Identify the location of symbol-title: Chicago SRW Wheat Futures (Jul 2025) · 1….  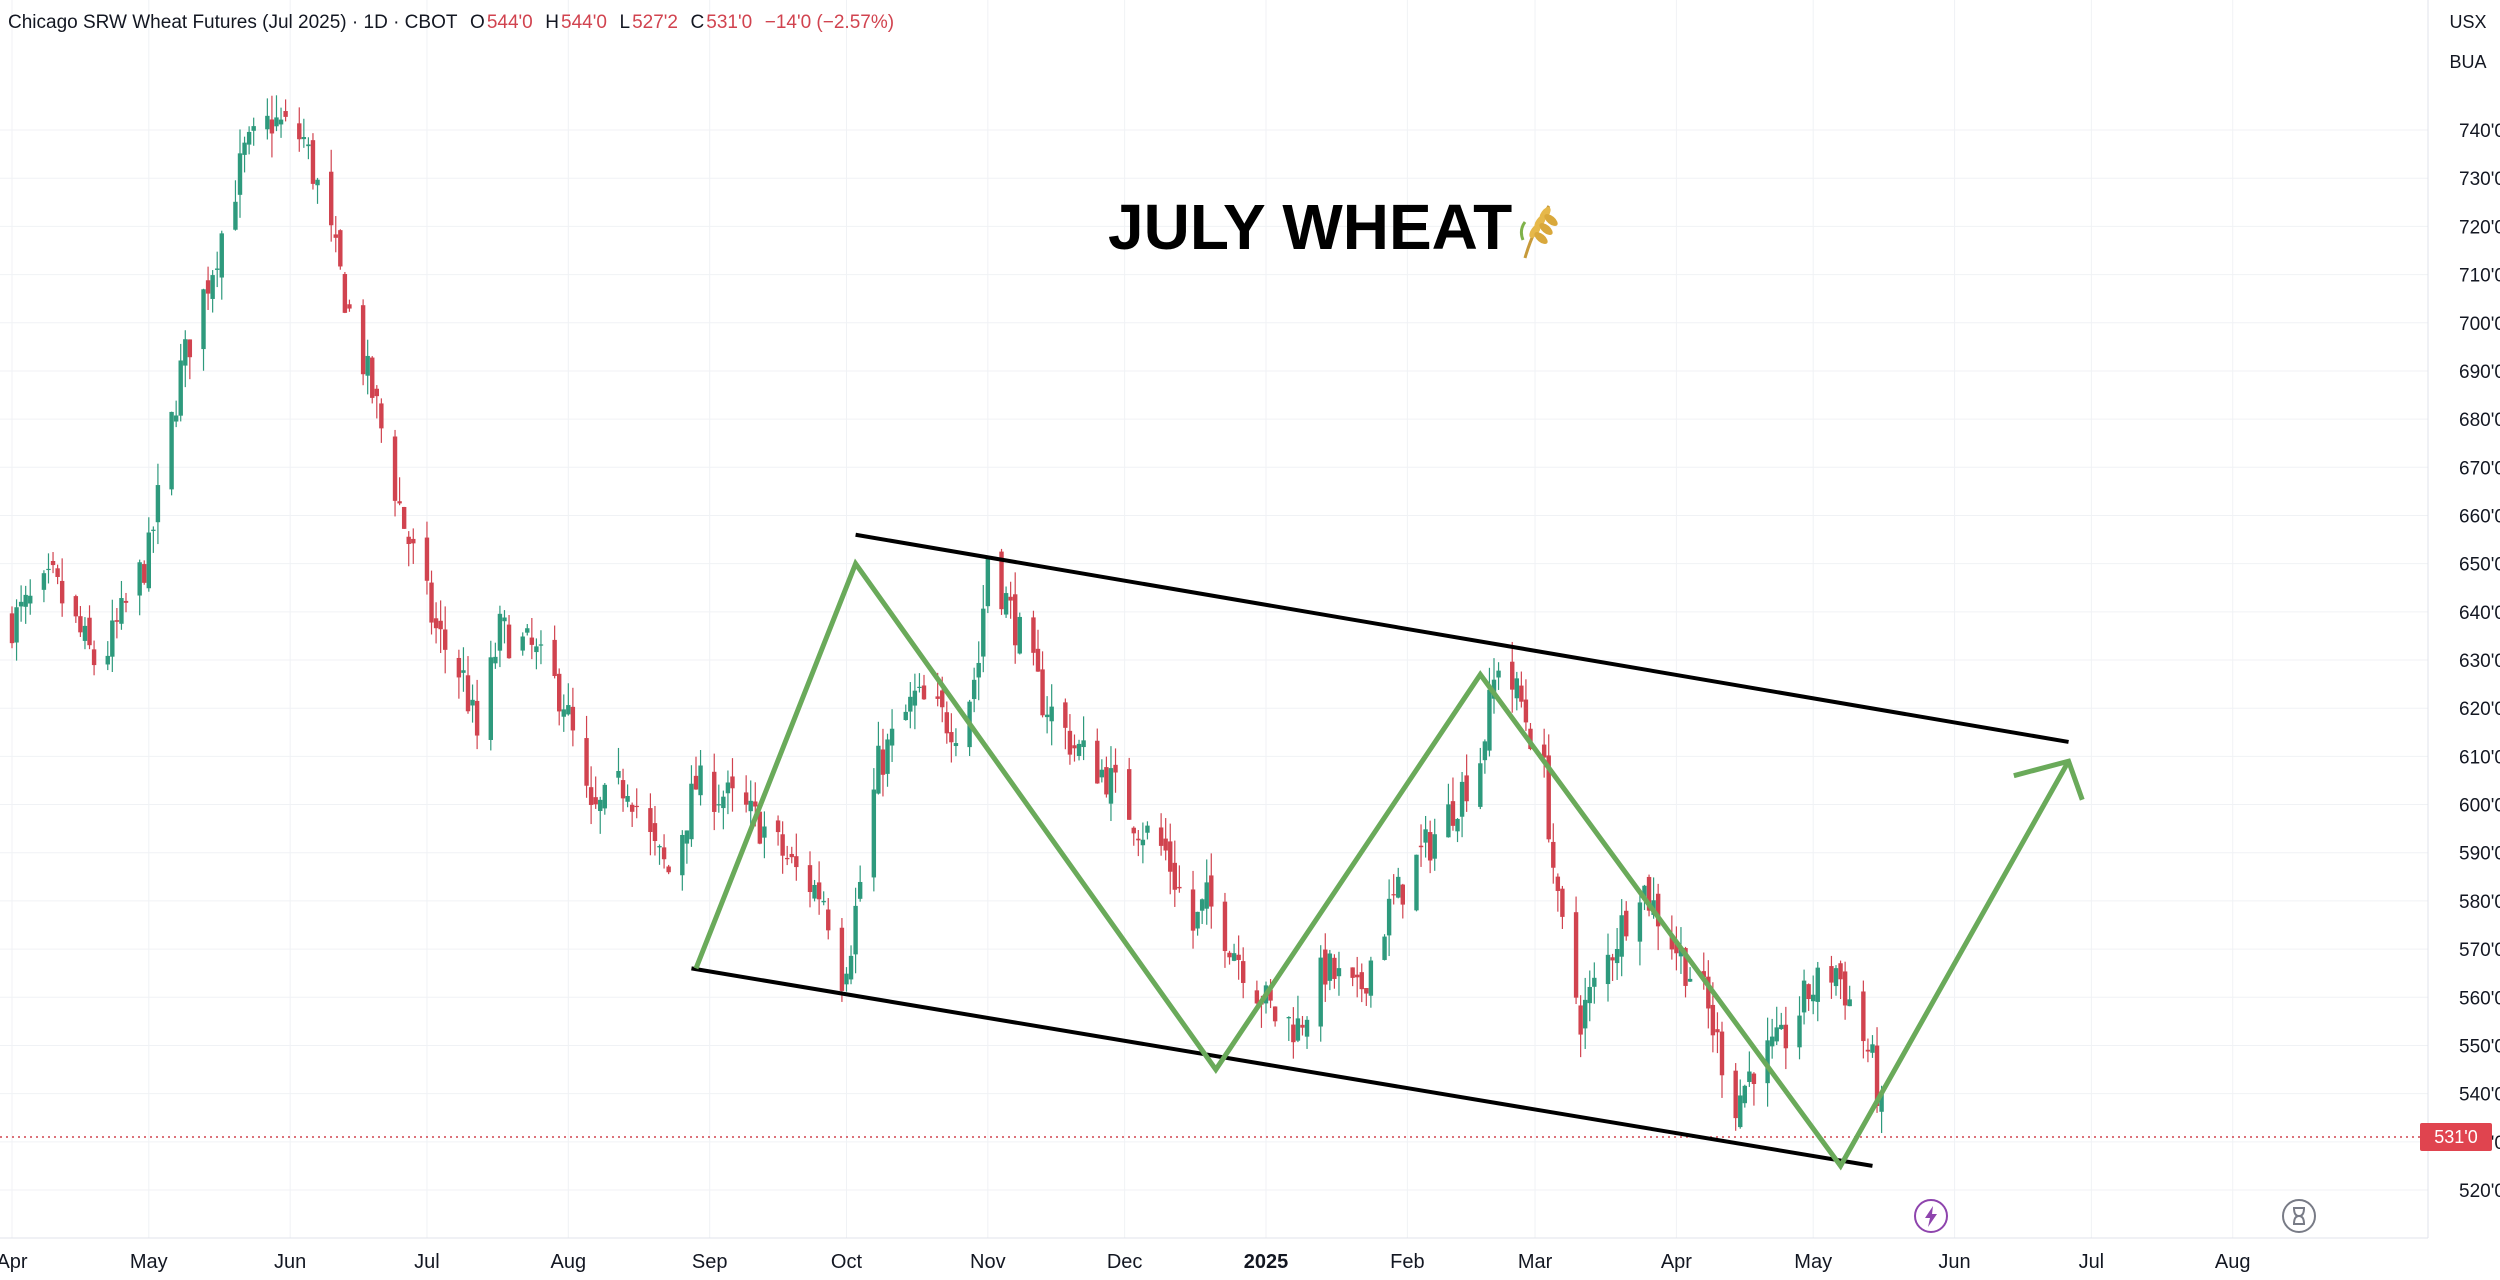
(233, 22).